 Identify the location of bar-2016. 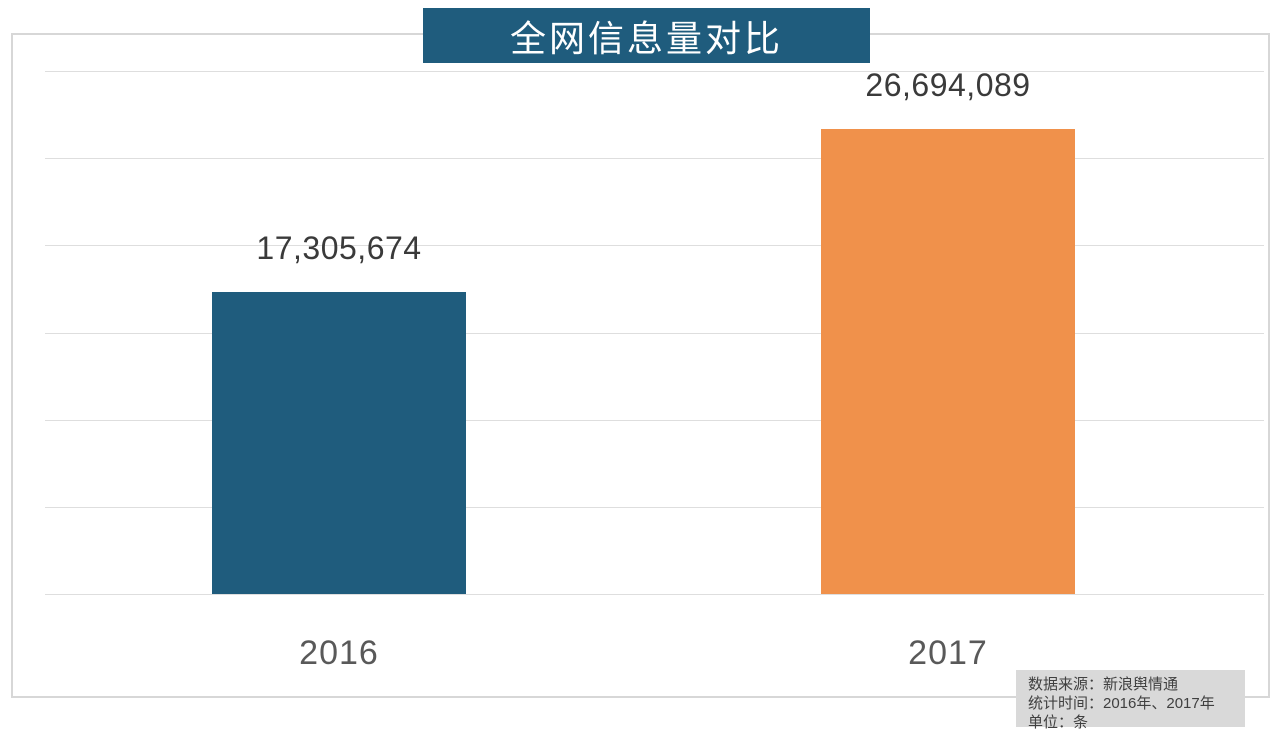
(339, 443).